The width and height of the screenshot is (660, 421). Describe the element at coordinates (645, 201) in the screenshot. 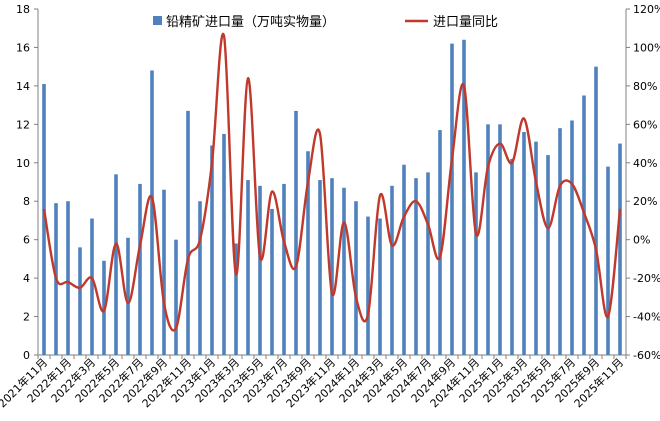

I see `right-tick-label: 20%` at that location.